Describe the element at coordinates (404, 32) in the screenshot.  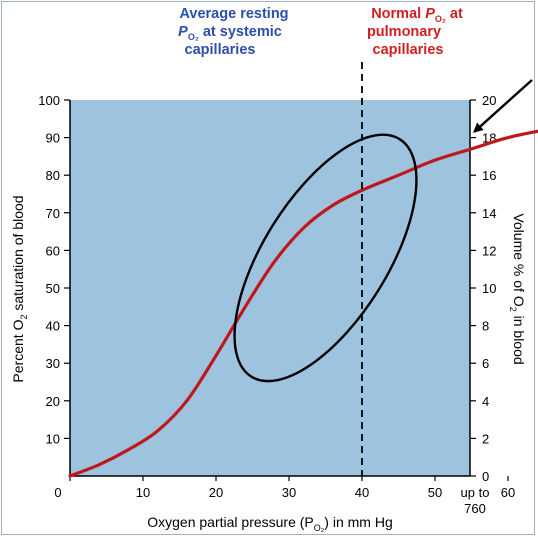
I see `pulmonary-label-line2: pulmonary` at that location.